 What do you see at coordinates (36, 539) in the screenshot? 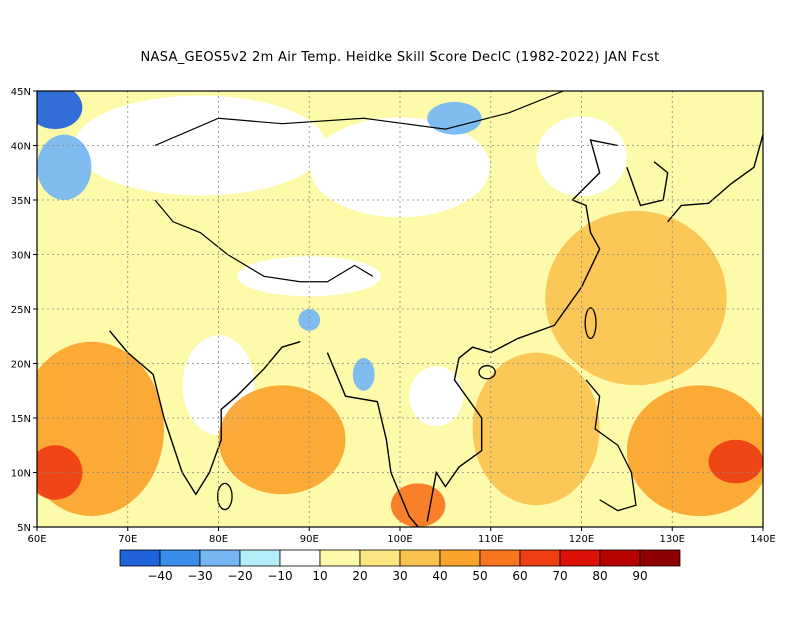
I see `lon-tick-label: 60E` at bounding box center [36, 539].